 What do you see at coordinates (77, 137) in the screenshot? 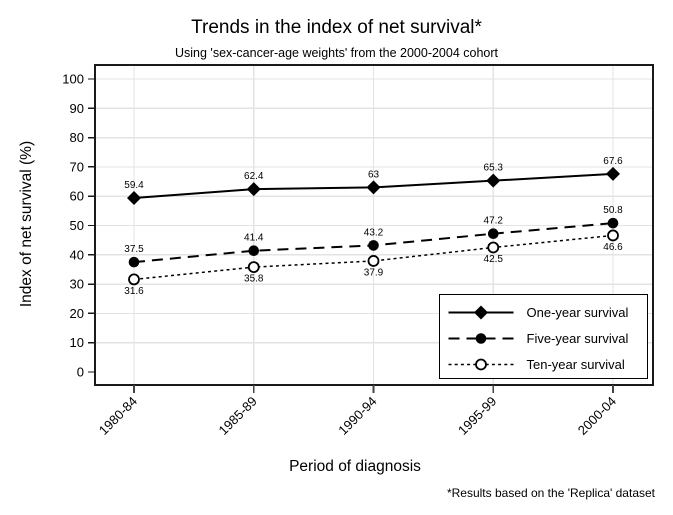
I see `y-tick-label: 80` at bounding box center [77, 137].